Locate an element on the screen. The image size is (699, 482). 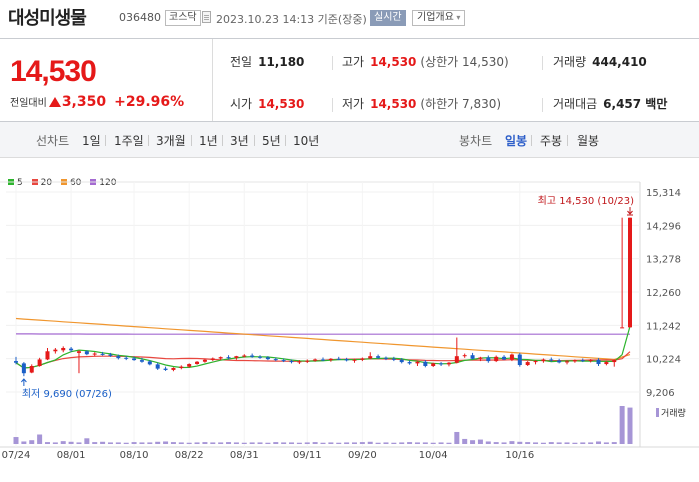
tab-monthly: 월봉 is located at coordinates (588, 141).